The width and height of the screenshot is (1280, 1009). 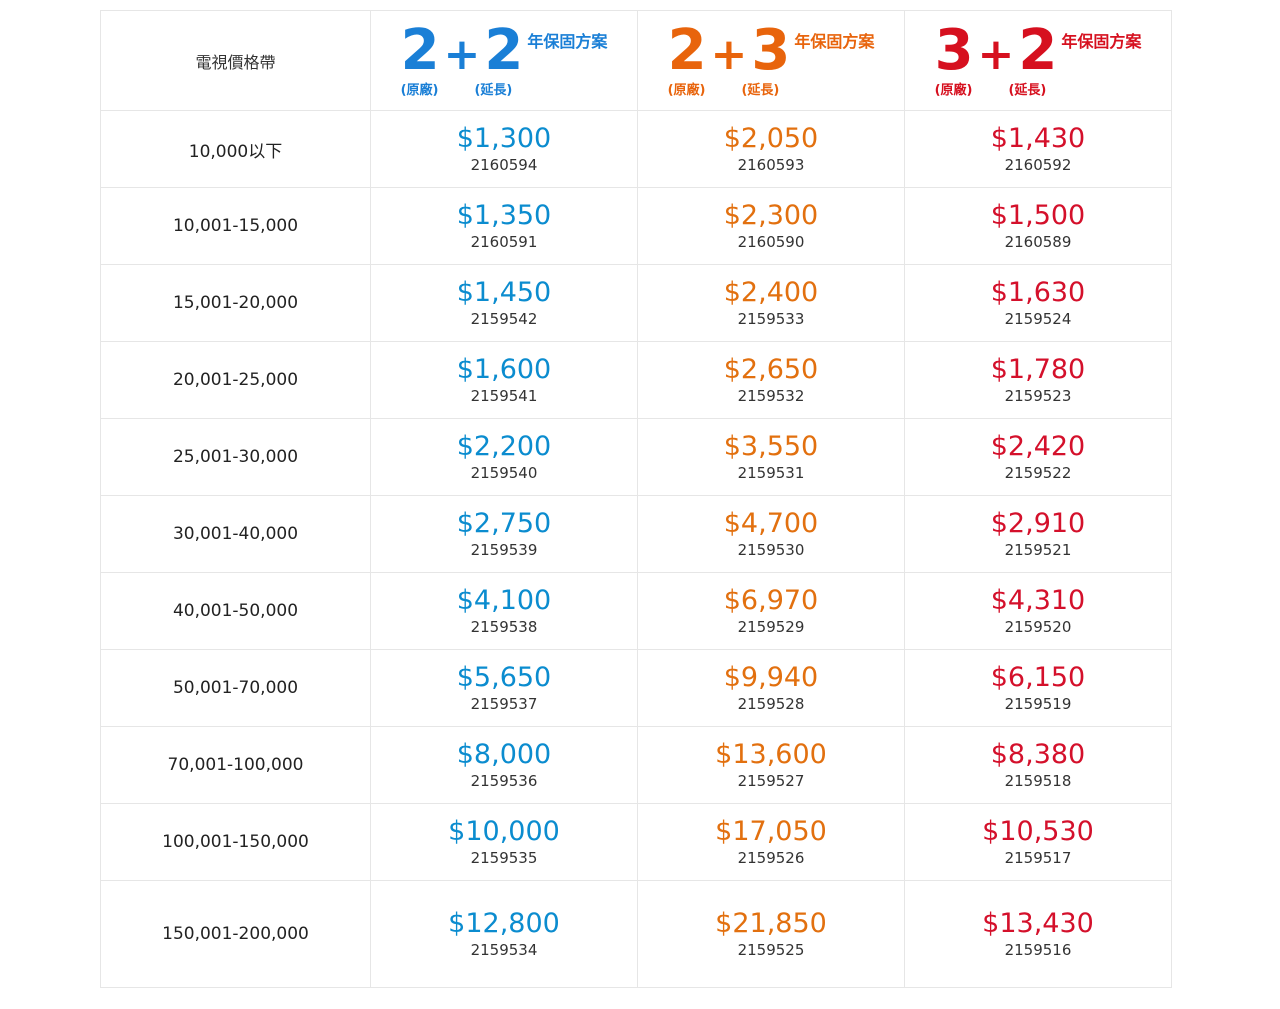 I want to click on product-code: 2159532, so click(x=771, y=396).